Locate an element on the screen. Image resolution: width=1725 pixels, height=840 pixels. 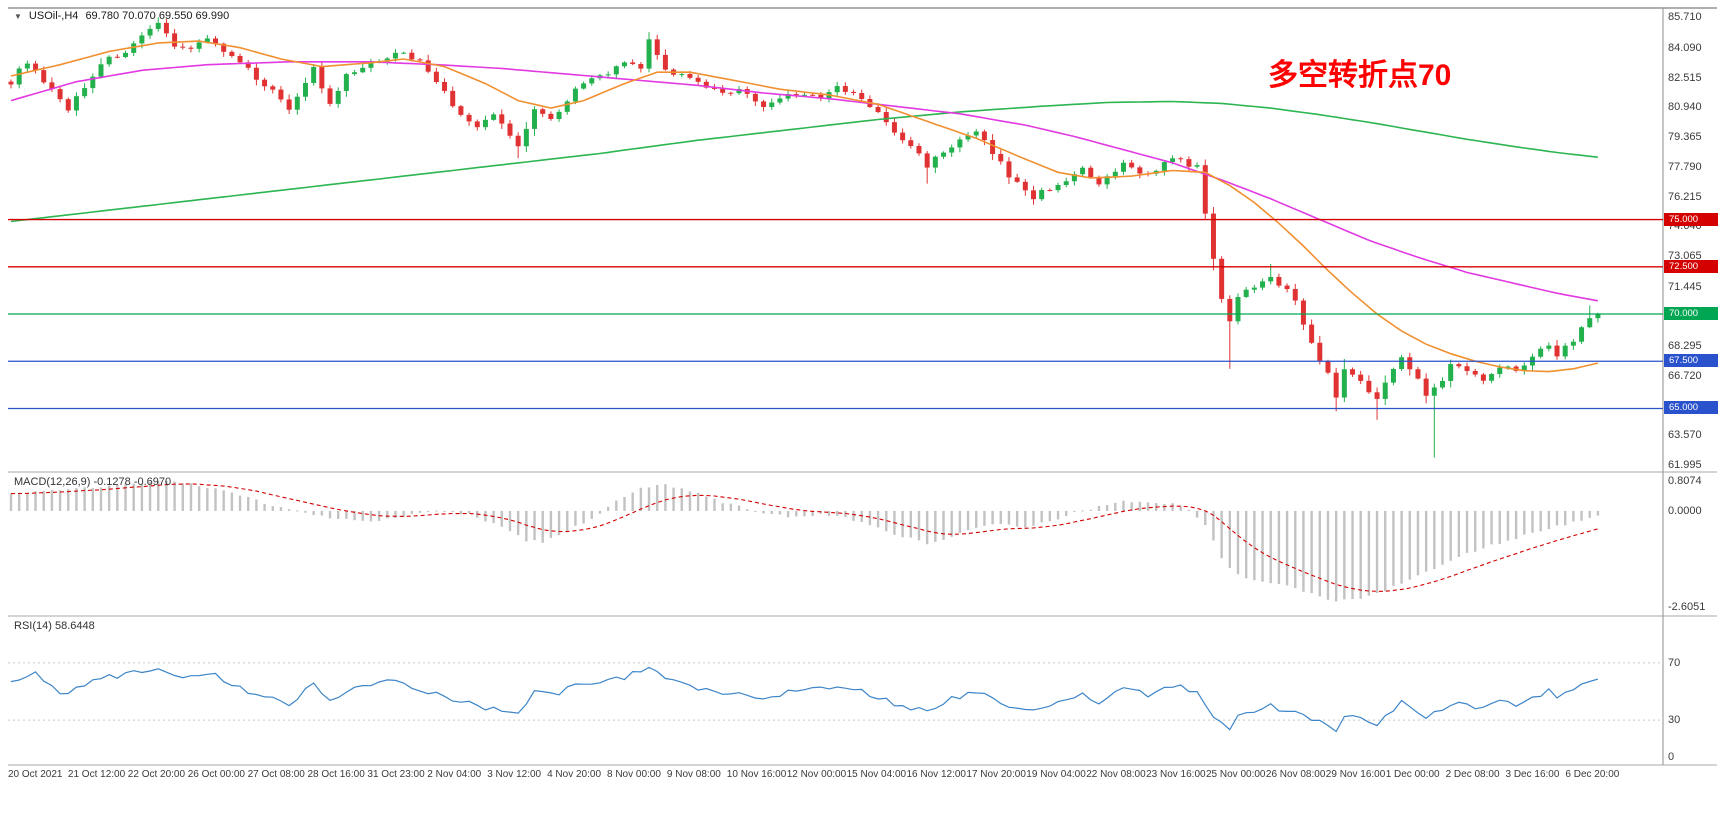
time-axis-label: 20 Oct 2021 is located at coordinates (35, 774).